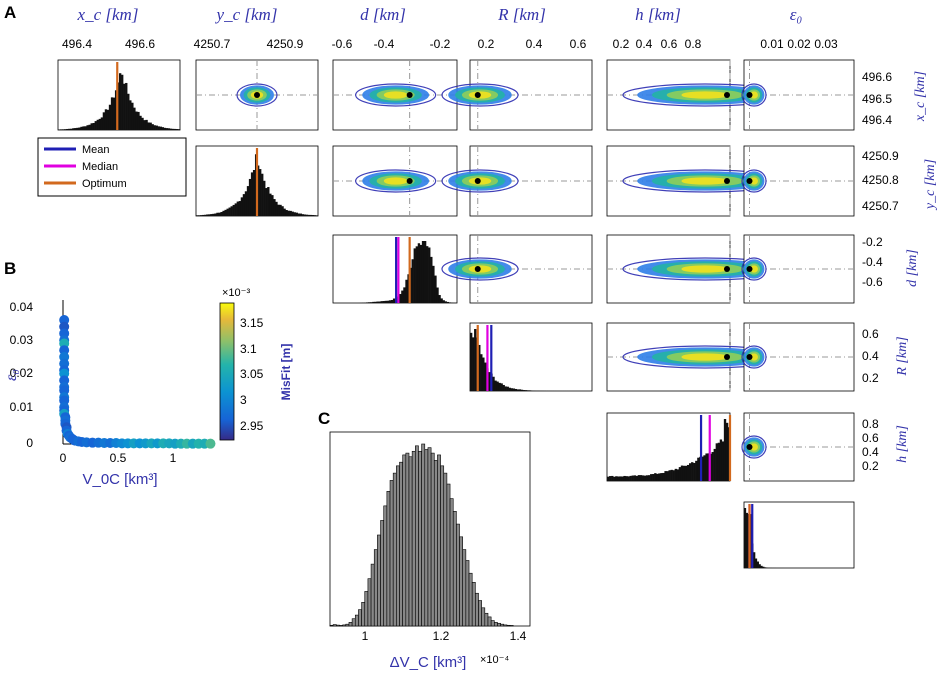 This screenshot has height=687, width=941. What do you see at coordinates (22, 373) in the screenshot?
I see `b-ytick-3: 0.02` at bounding box center [22, 373].